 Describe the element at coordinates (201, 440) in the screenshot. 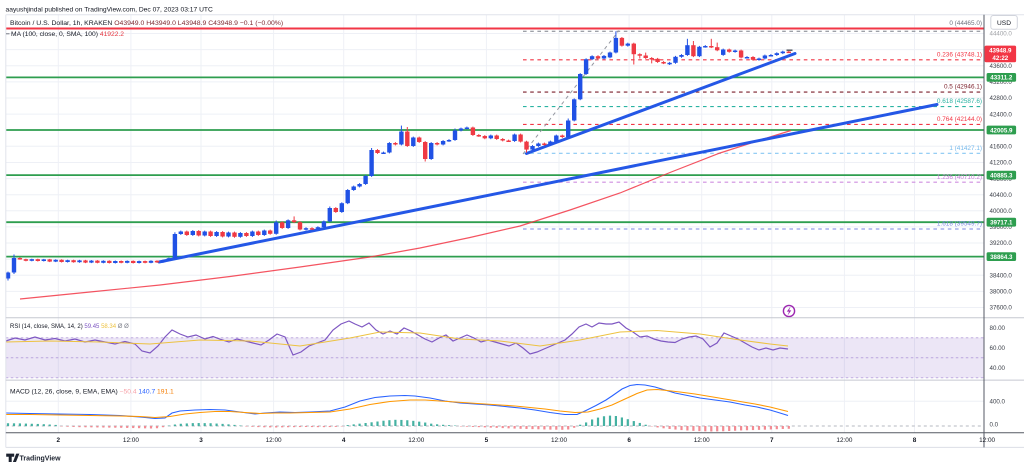

I see `svg-text: 3` at that location.